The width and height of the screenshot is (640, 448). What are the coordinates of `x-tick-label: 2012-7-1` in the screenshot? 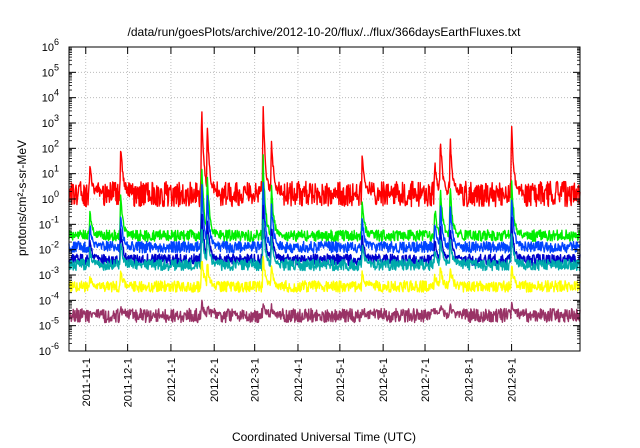 It's located at (426, 380).